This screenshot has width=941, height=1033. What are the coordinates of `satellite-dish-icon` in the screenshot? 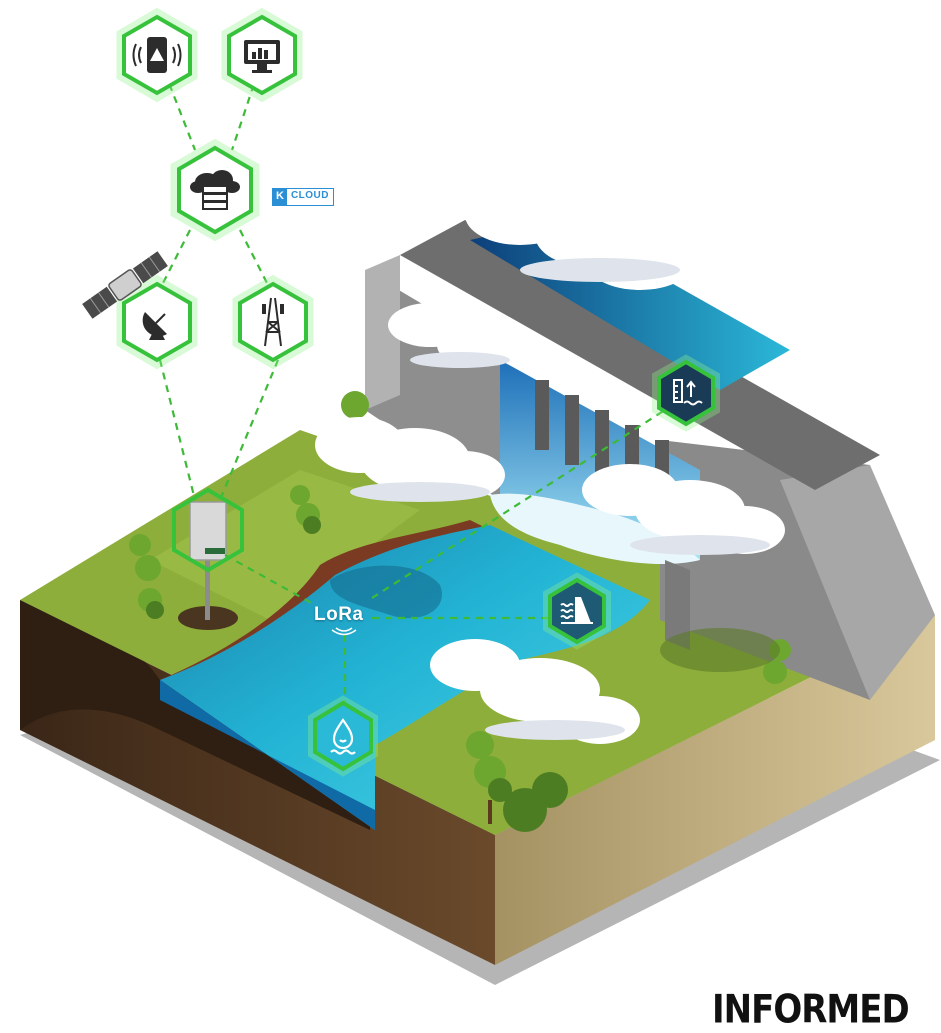 It's located at (154, 326).